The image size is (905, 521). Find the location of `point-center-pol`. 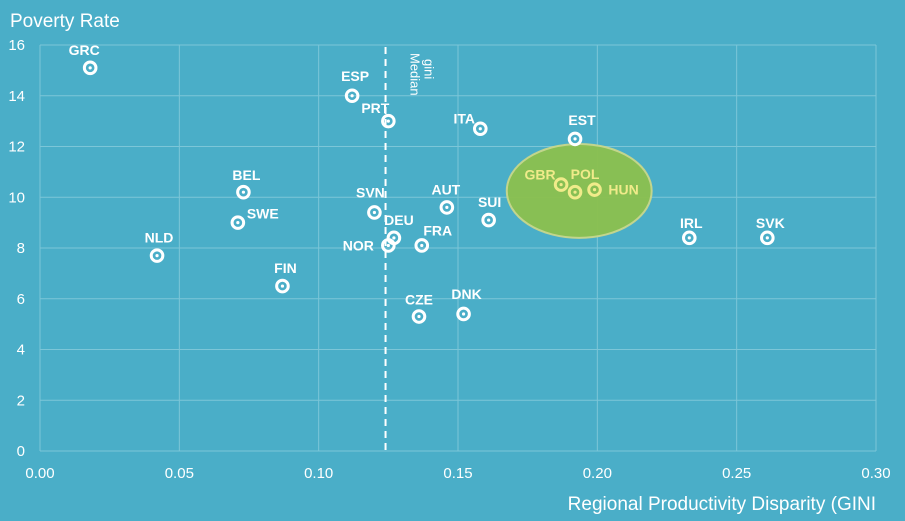

point-center-pol is located at coordinates (575, 192).